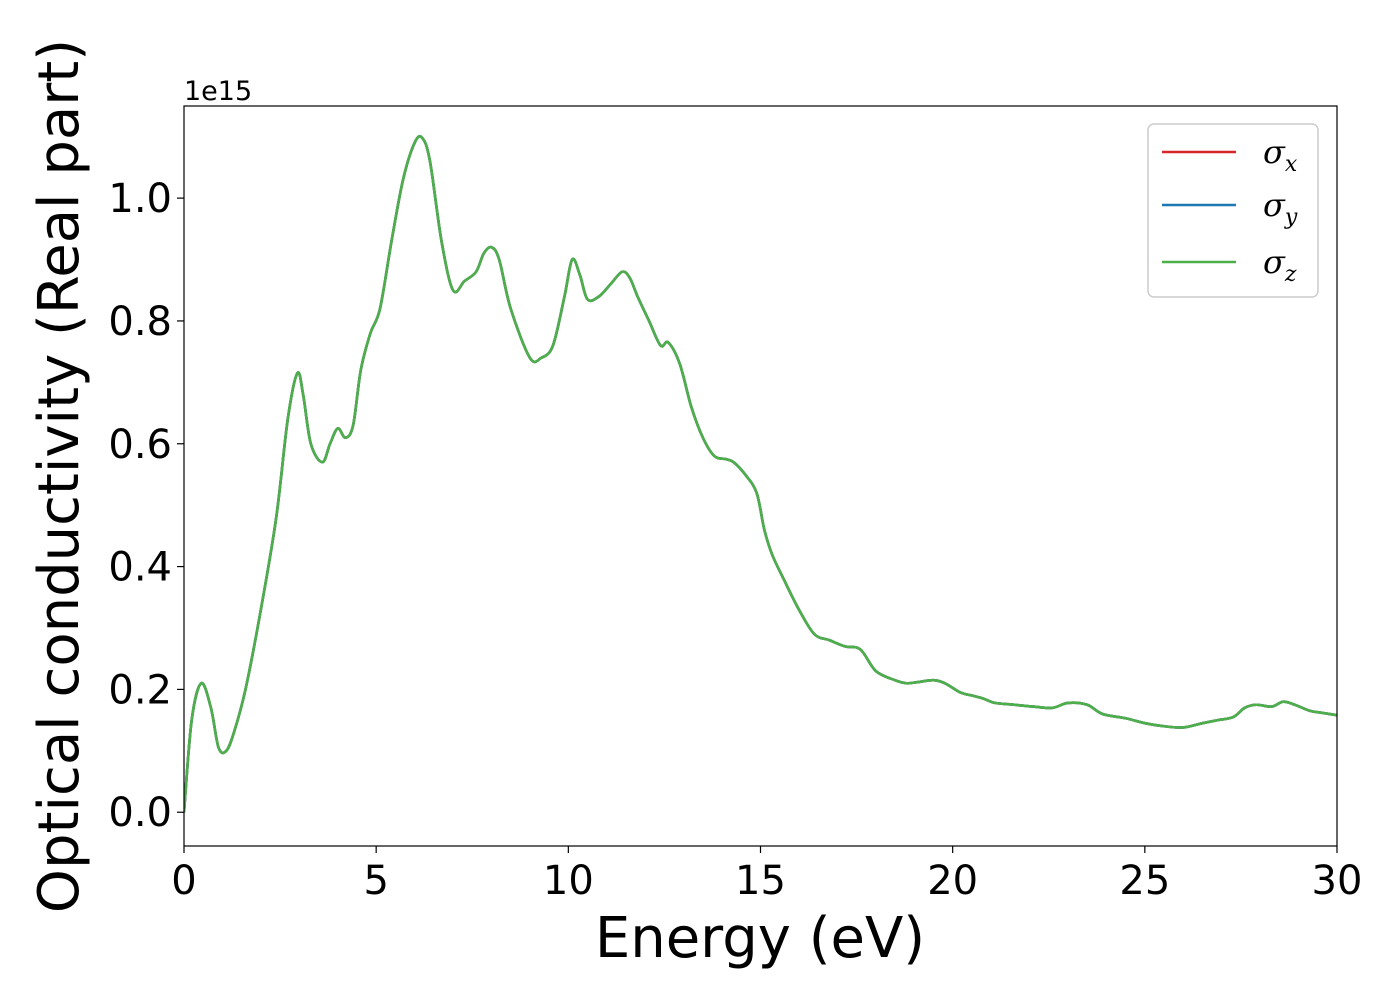 This screenshot has width=1400, height=1000. Describe the element at coordinates (146, 506) in the screenshot. I see `y-axis: 0.0 0.2 0.4 0.6 0.8 1.0` at that location.